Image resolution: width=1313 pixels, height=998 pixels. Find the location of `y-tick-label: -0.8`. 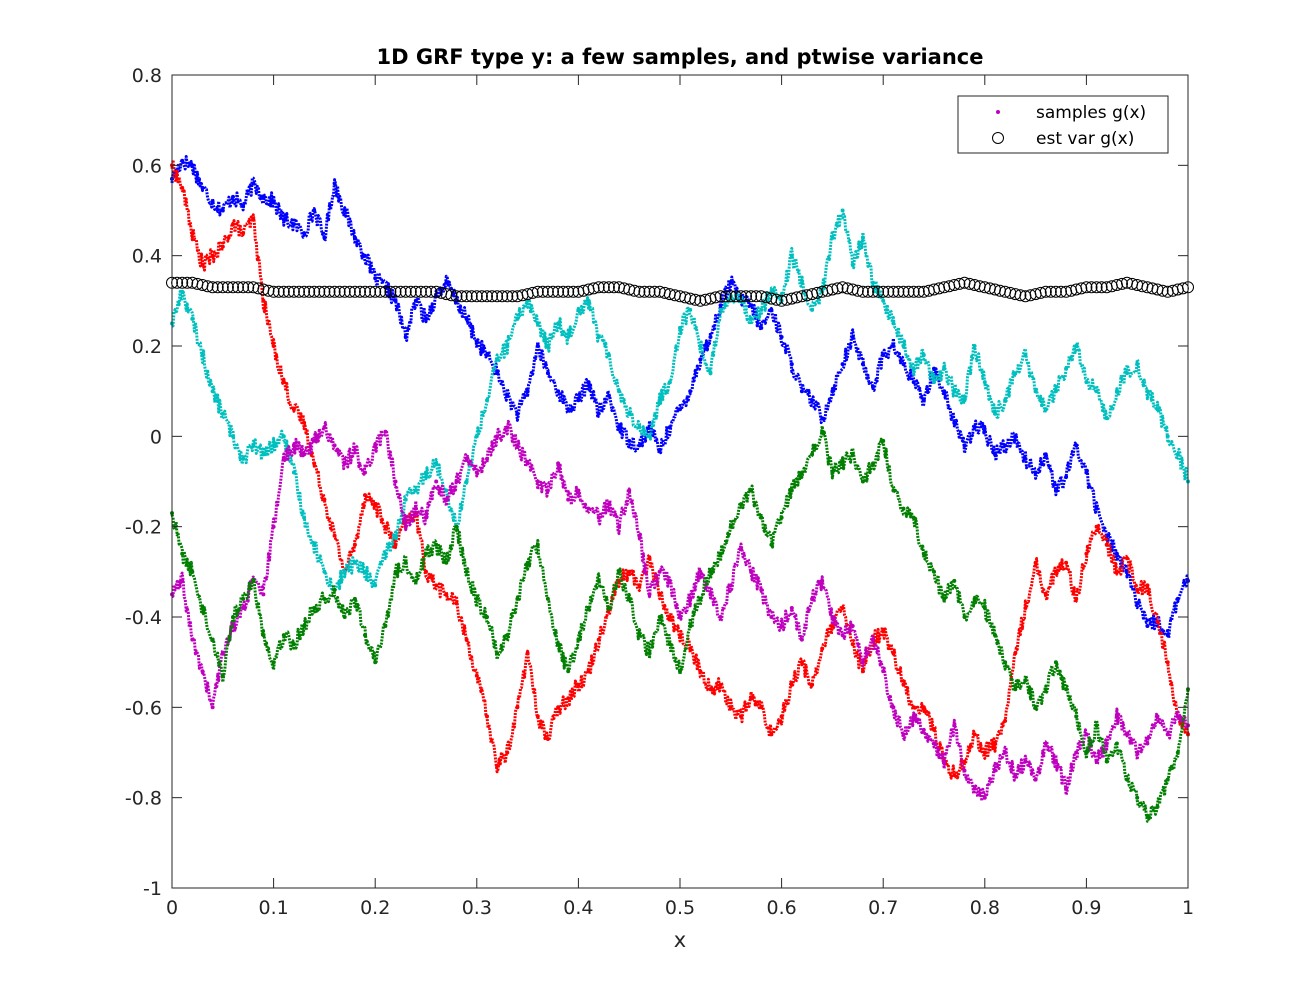

y-tick-label: -0.8 is located at coordinates (143, 799).